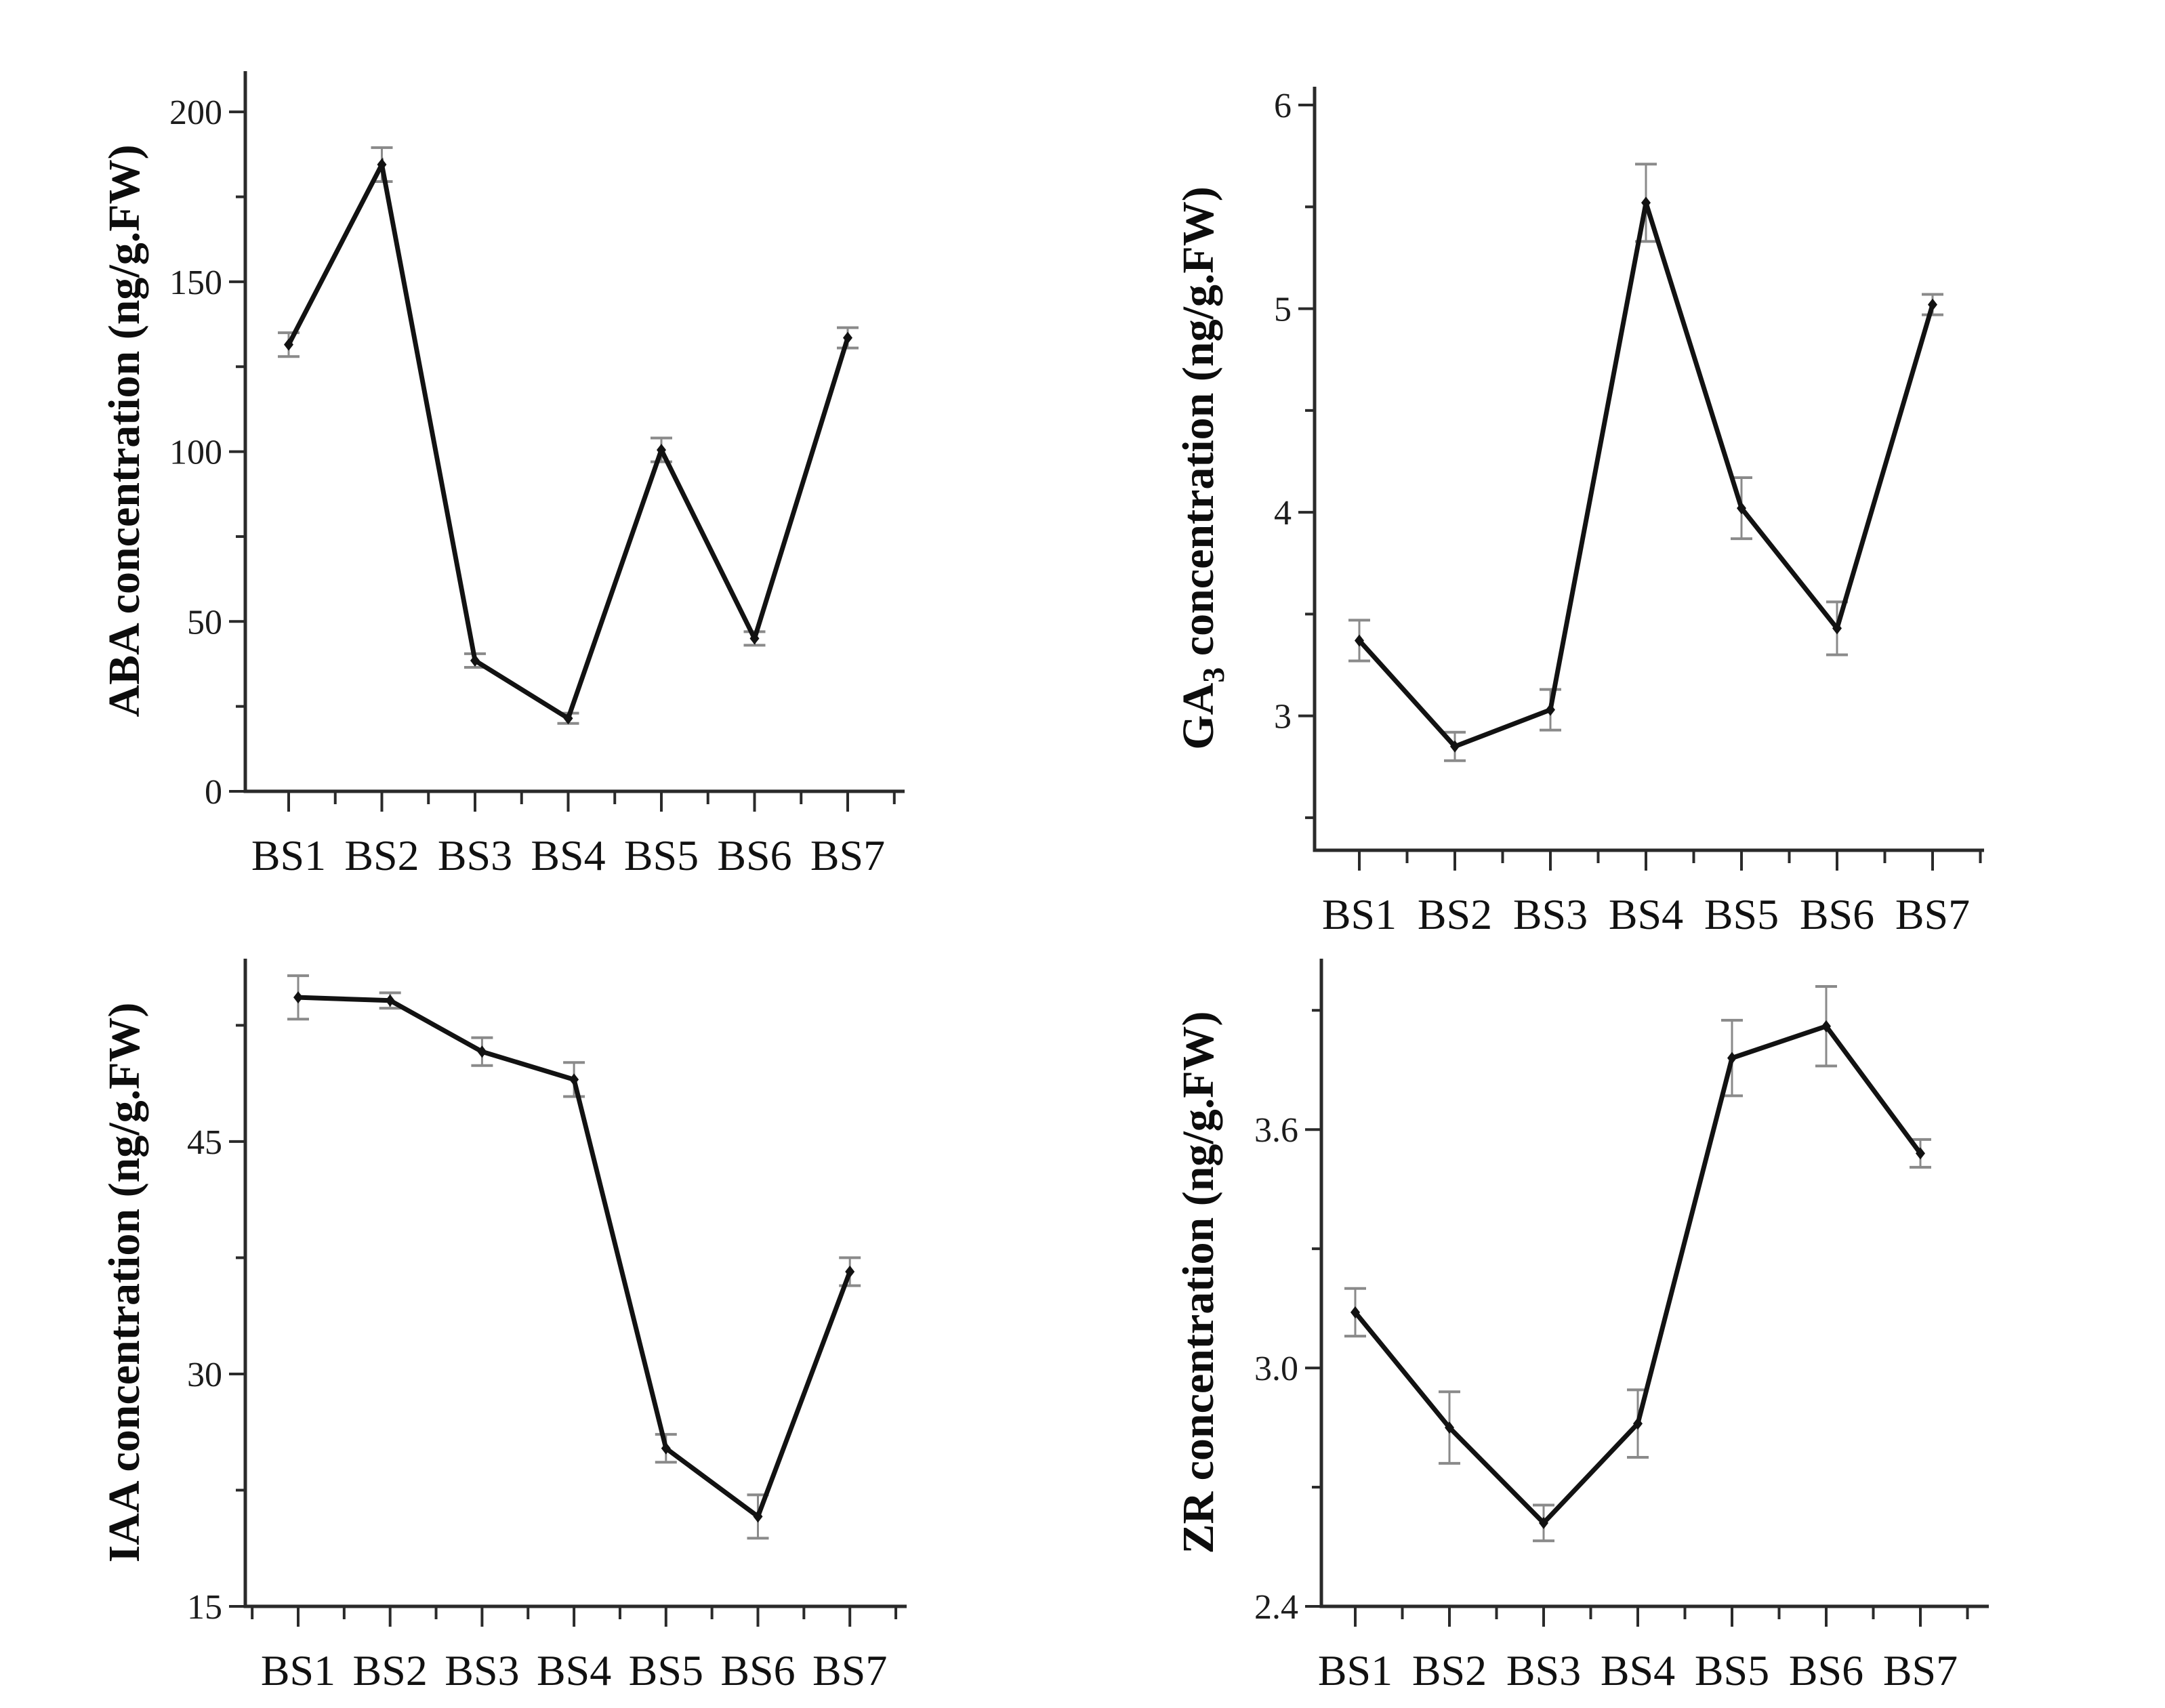  I want to click on y-tick-label: 6, so click(1283, 106).